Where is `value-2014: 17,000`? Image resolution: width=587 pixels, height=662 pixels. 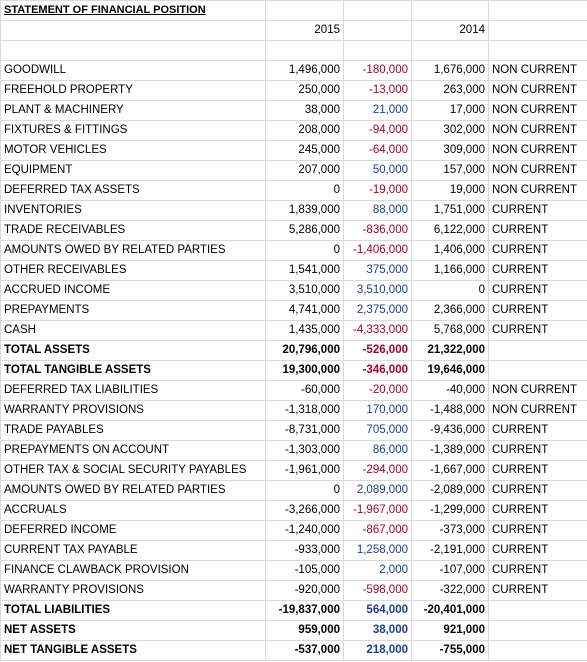 value-2014: 17,000 is located at coordinates (450, 110).